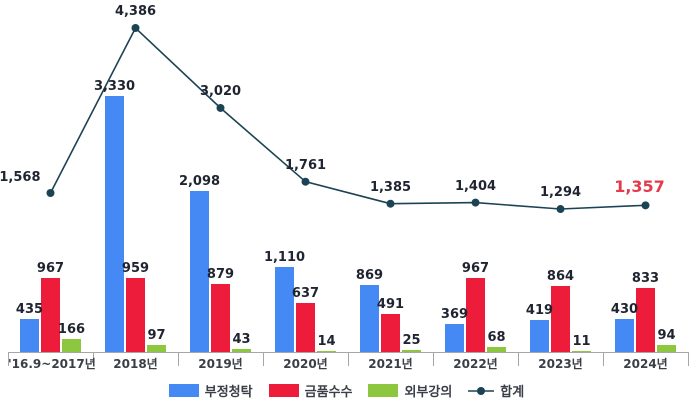  I want to click on legend-label-money-receipt: 금품수수, so click(328, 392).